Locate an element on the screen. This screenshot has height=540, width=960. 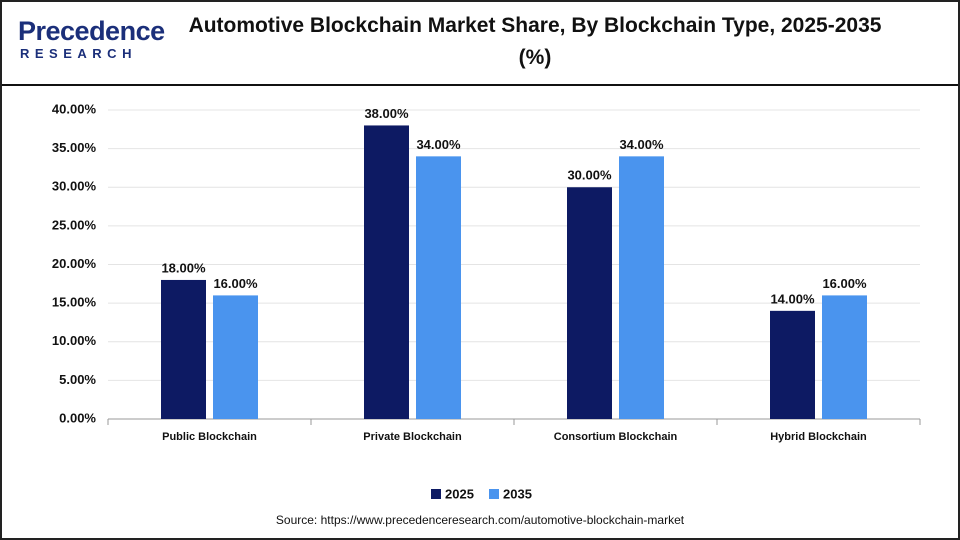
x-tick-label: Consortium Blockchain is located at coordinates (616, 437).